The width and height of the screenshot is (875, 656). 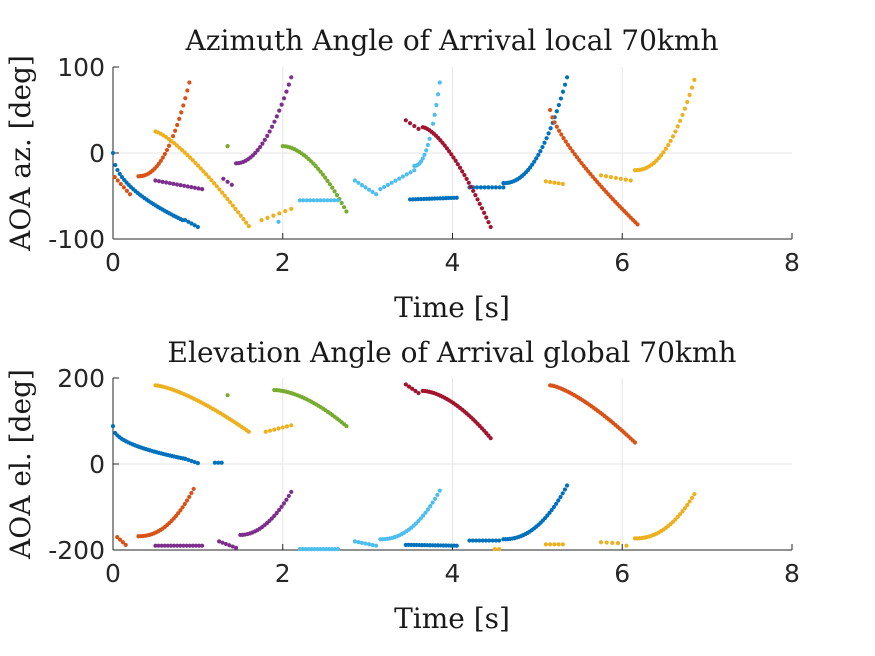 What do you see at coordinates (223, 519) in the screenshot?
I see `elevation-series-purple` at bounding box center [223, 519].